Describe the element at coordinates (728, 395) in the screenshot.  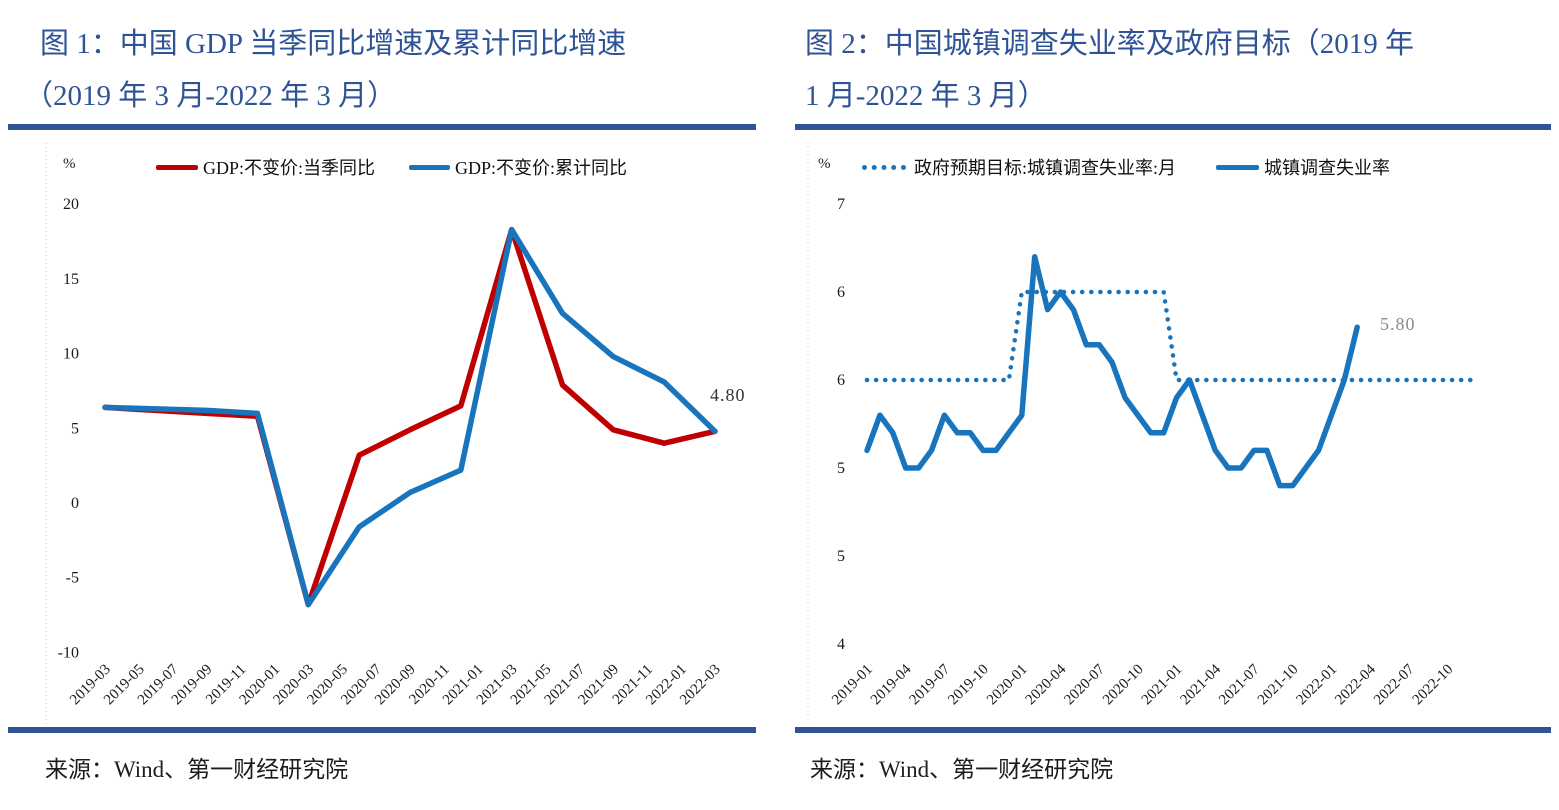
I see `value-annotation: 4.80` at that location.